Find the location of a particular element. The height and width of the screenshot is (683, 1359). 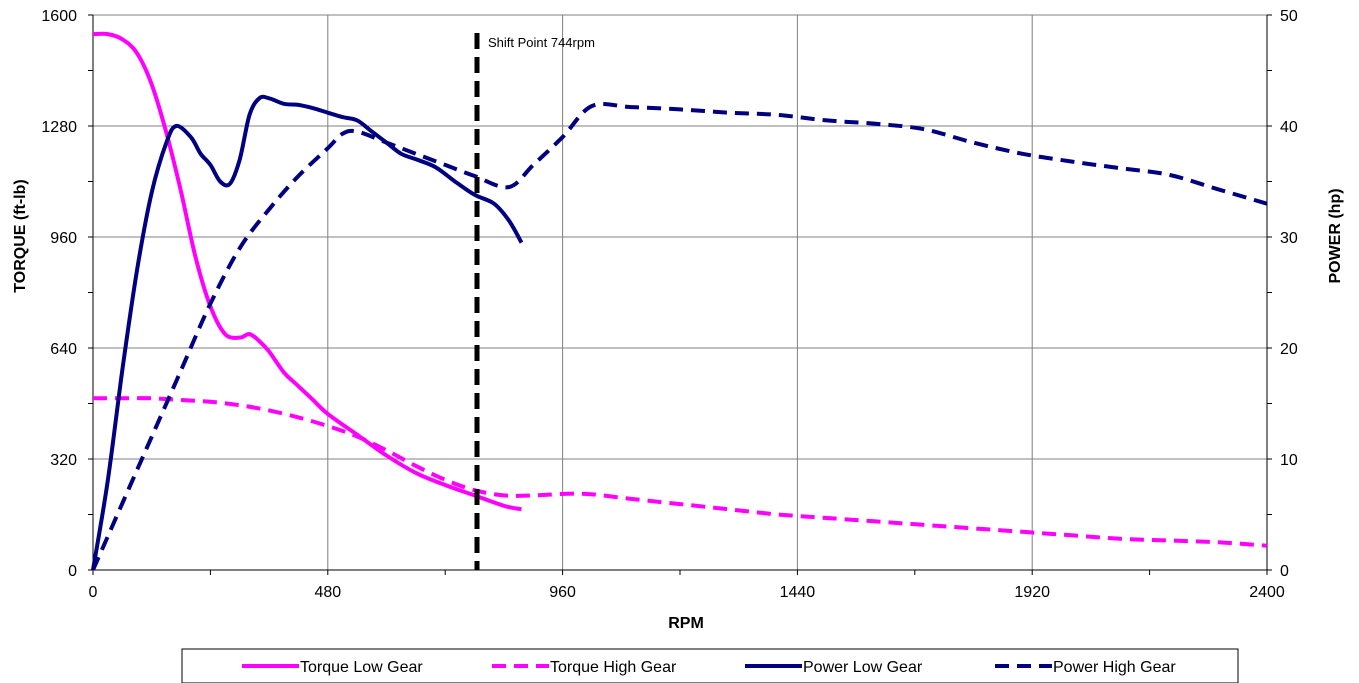

legend-label-power-high-gear: Power High Gear is located at coordinates (1114, 667).